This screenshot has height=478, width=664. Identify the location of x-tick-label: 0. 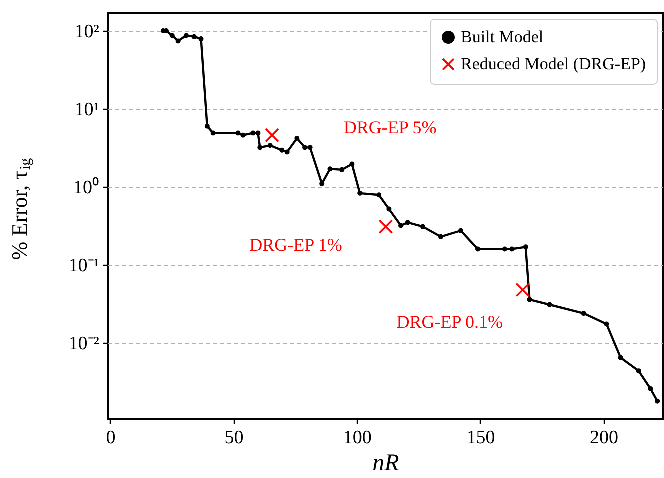
(111, 438).